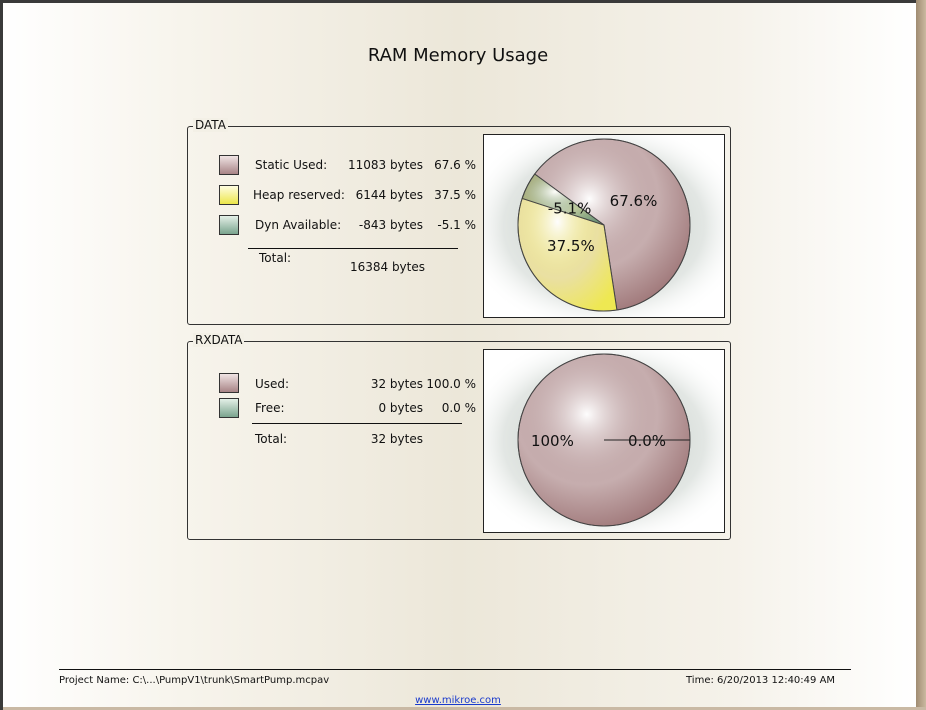 This screenshot has width=926, height=710. Describe the element at coordinates (400, 408) in the screenshot. I see `free-value: 0 bytes` at that location.